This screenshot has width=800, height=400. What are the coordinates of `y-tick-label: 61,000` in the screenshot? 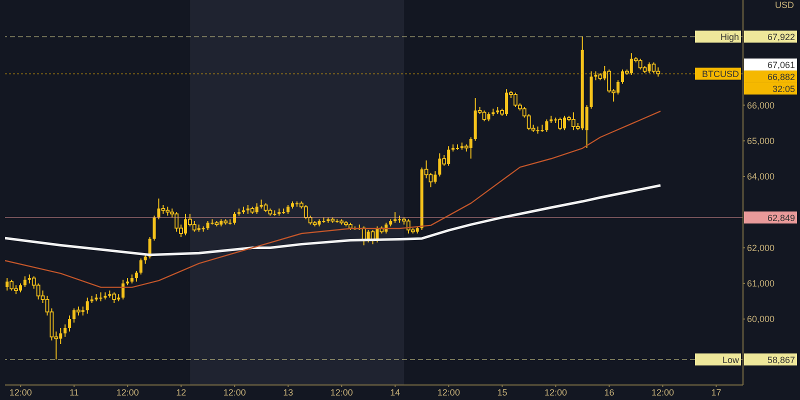 It's located at (761, 283).